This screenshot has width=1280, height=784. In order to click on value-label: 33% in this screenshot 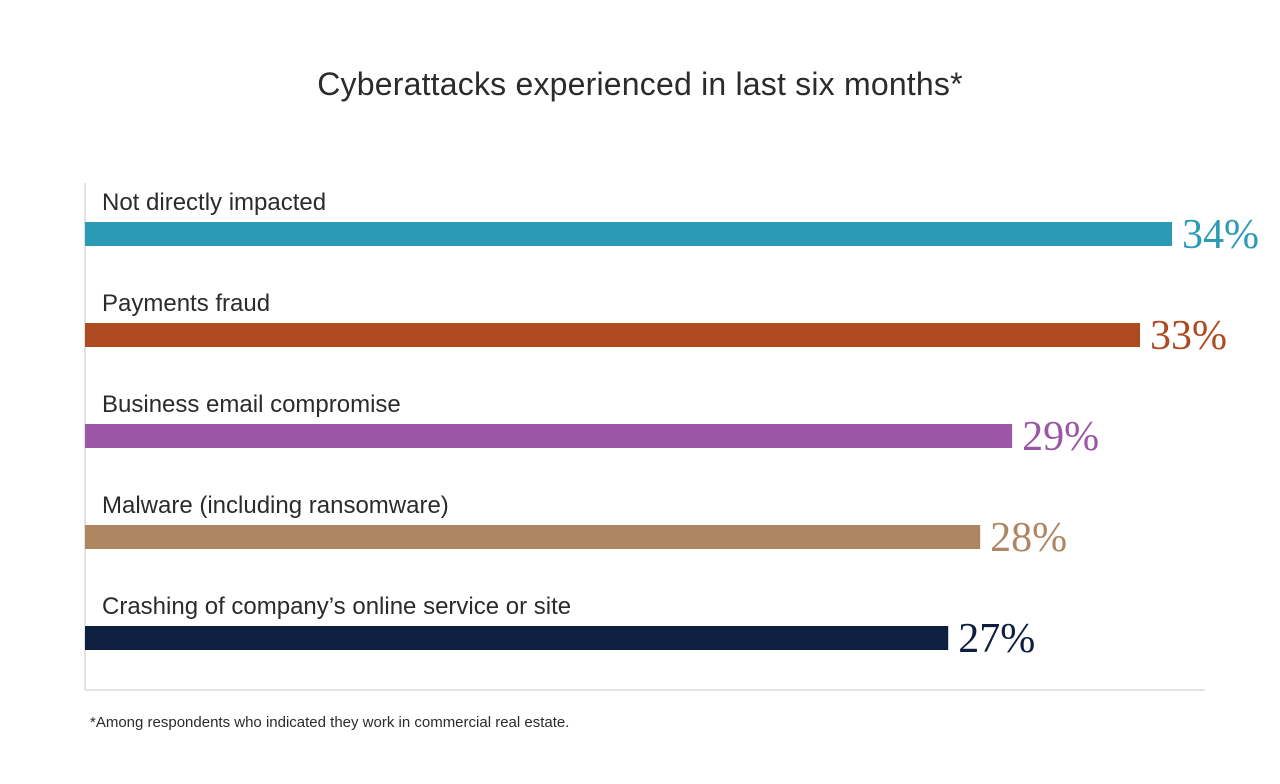, I will do `click(1188, 336)`.